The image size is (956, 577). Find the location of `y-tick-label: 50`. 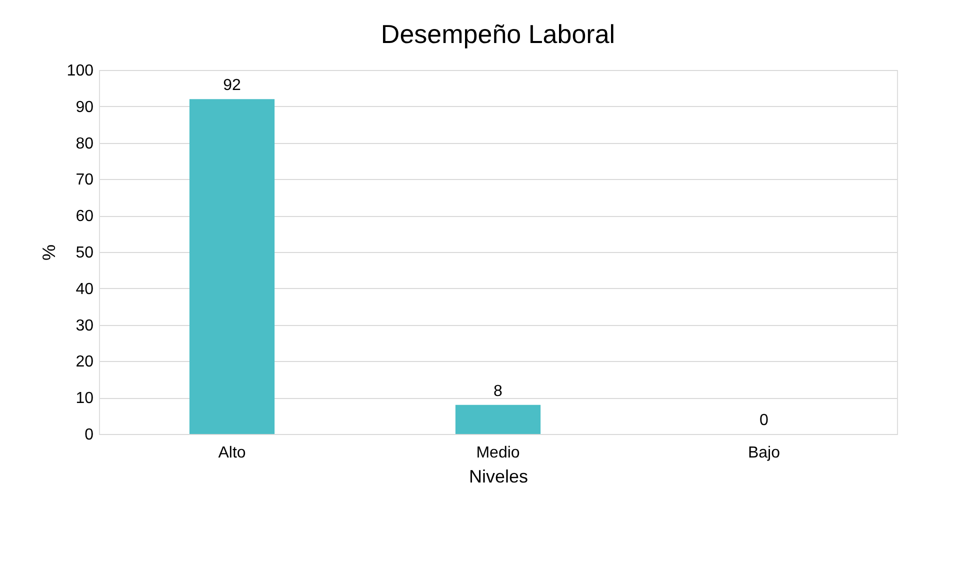

y-tick-label: 50 is located at coordinates (85, 253).